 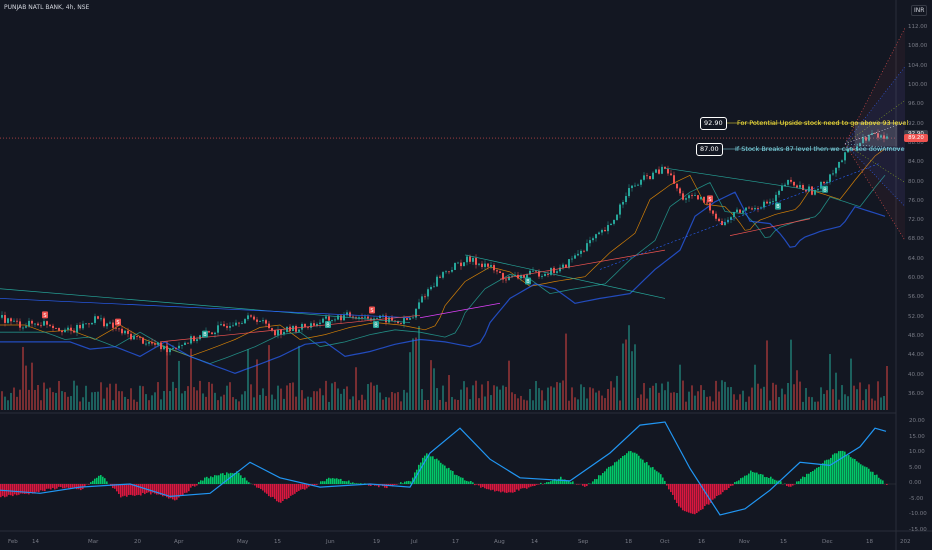 I want to click on price-tick: 60.00, so click(x=916, y=278).